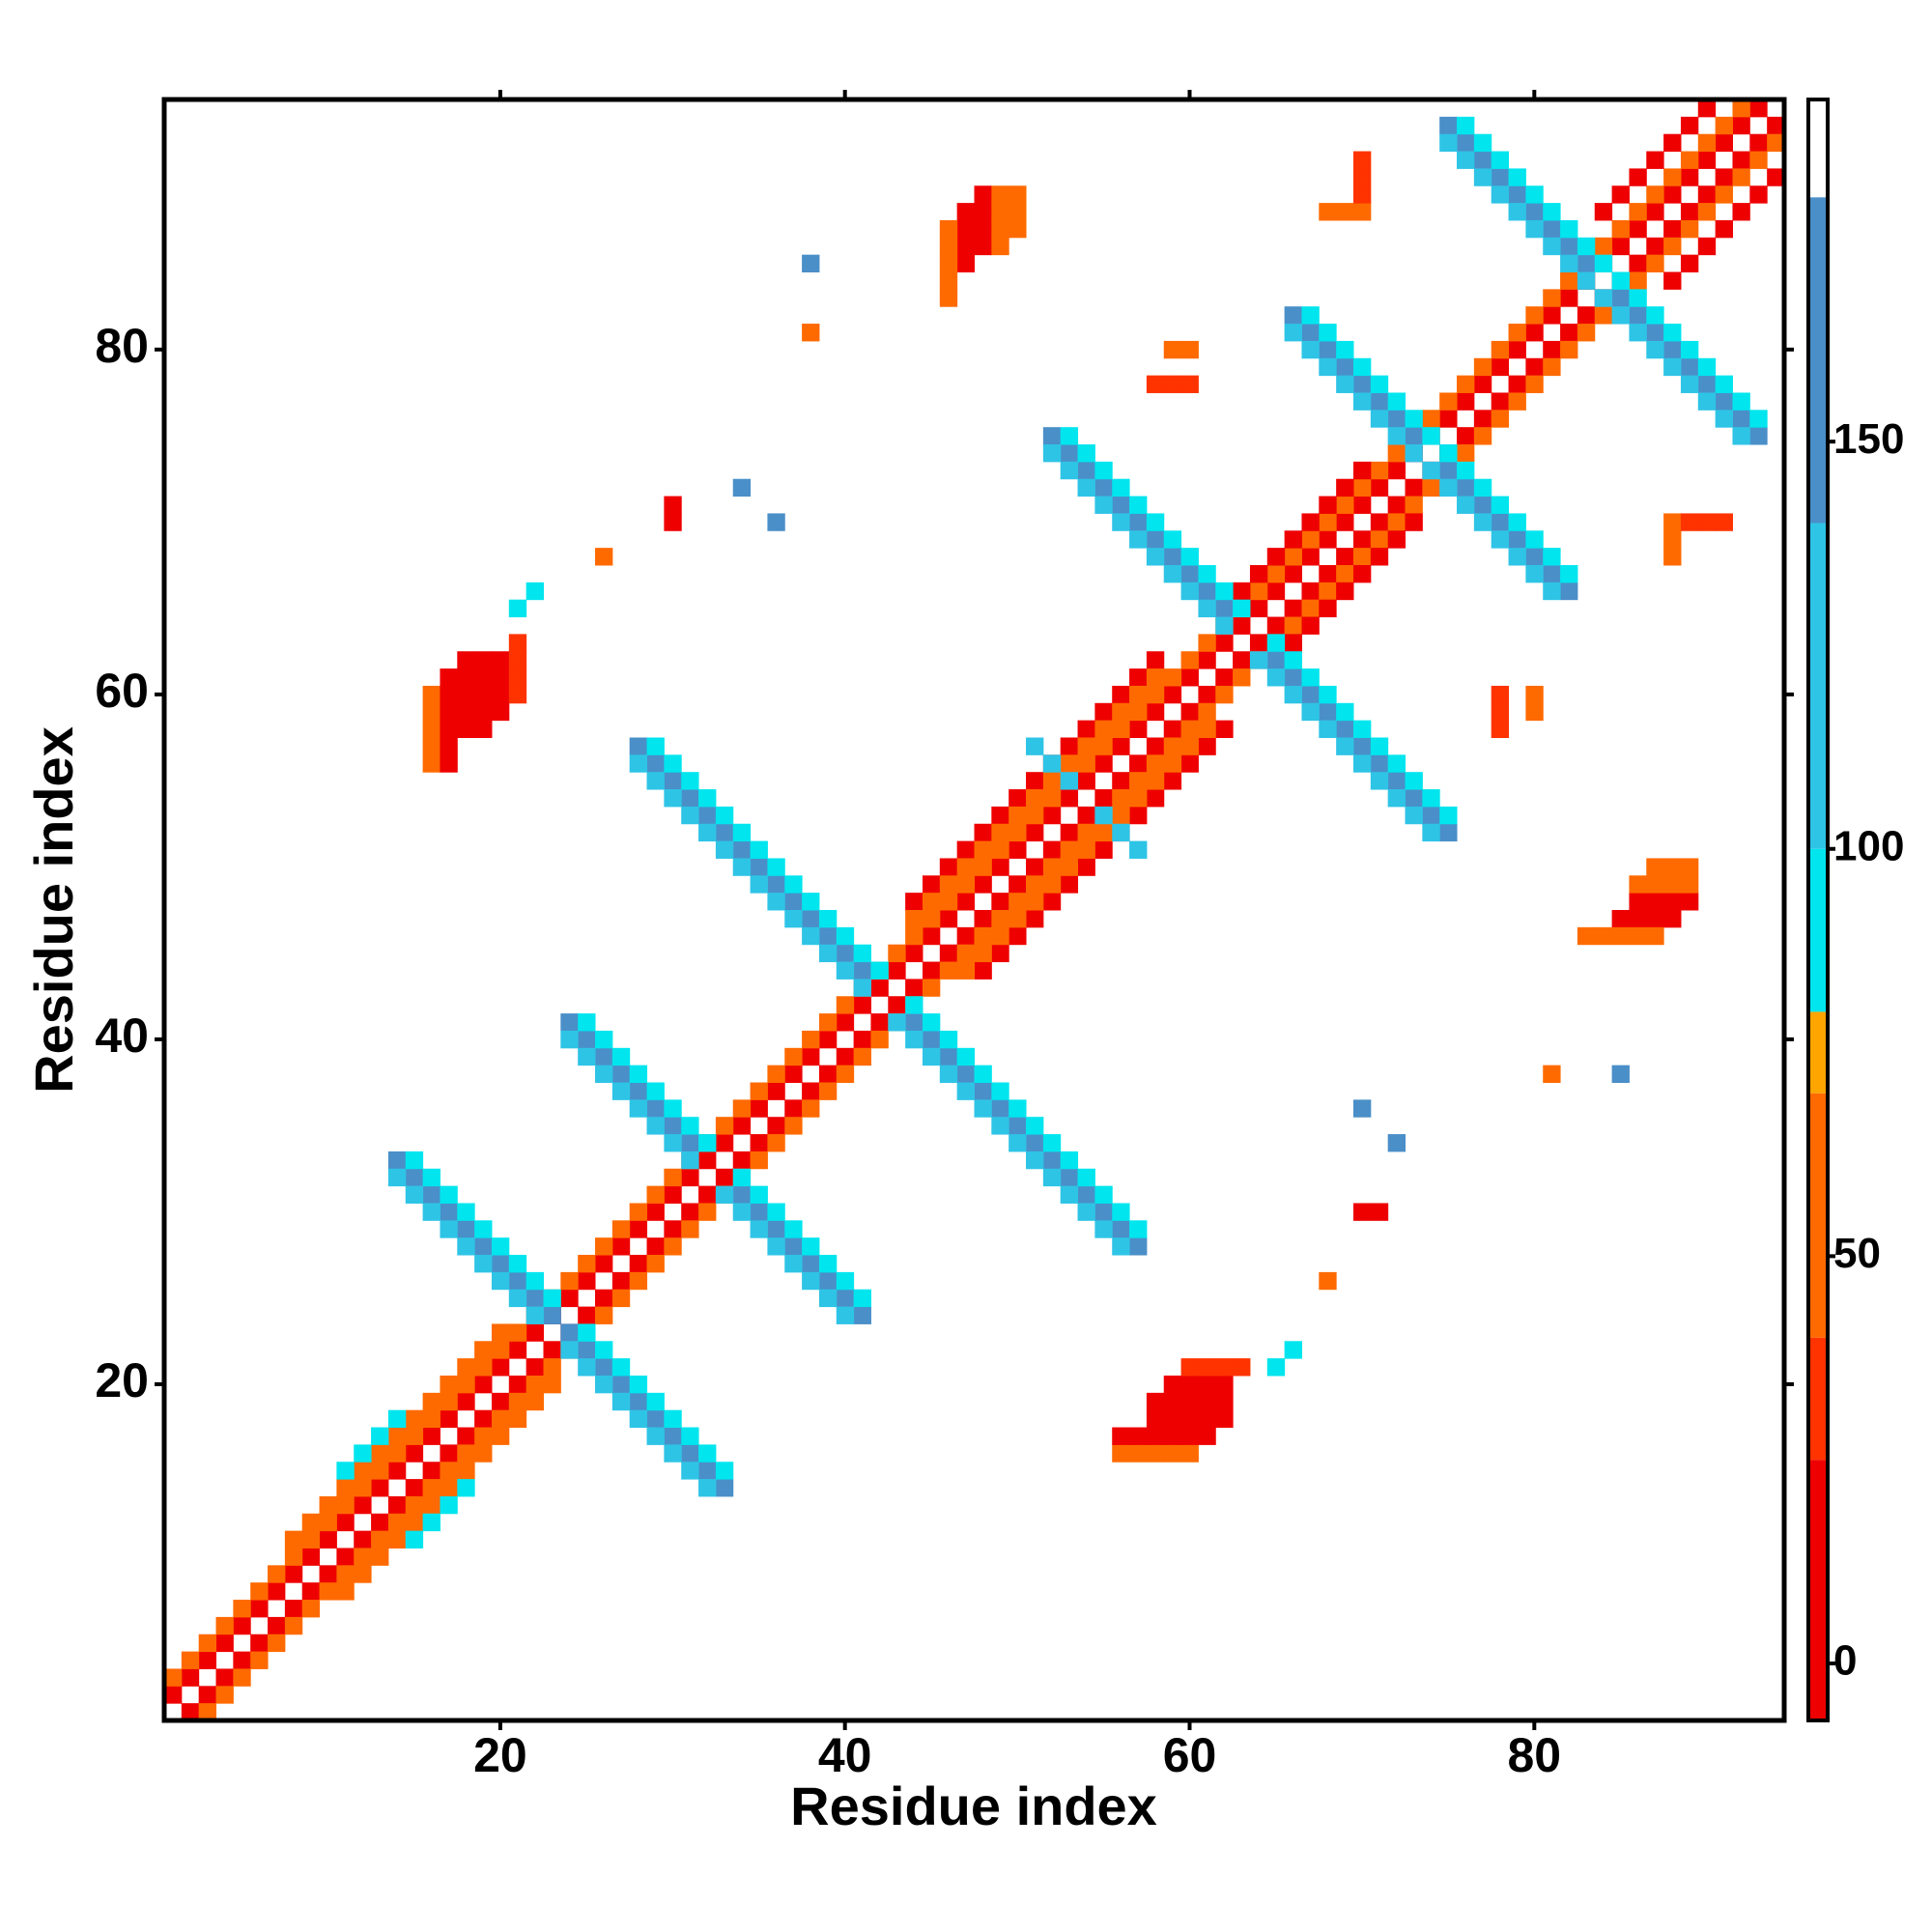 The height and width of the screenshot is (1932, 1932). What do you see at coordinates (122, 1036) in the screenshot?
I see `y-tick-label: 40` at bounding box center [122, 1036].